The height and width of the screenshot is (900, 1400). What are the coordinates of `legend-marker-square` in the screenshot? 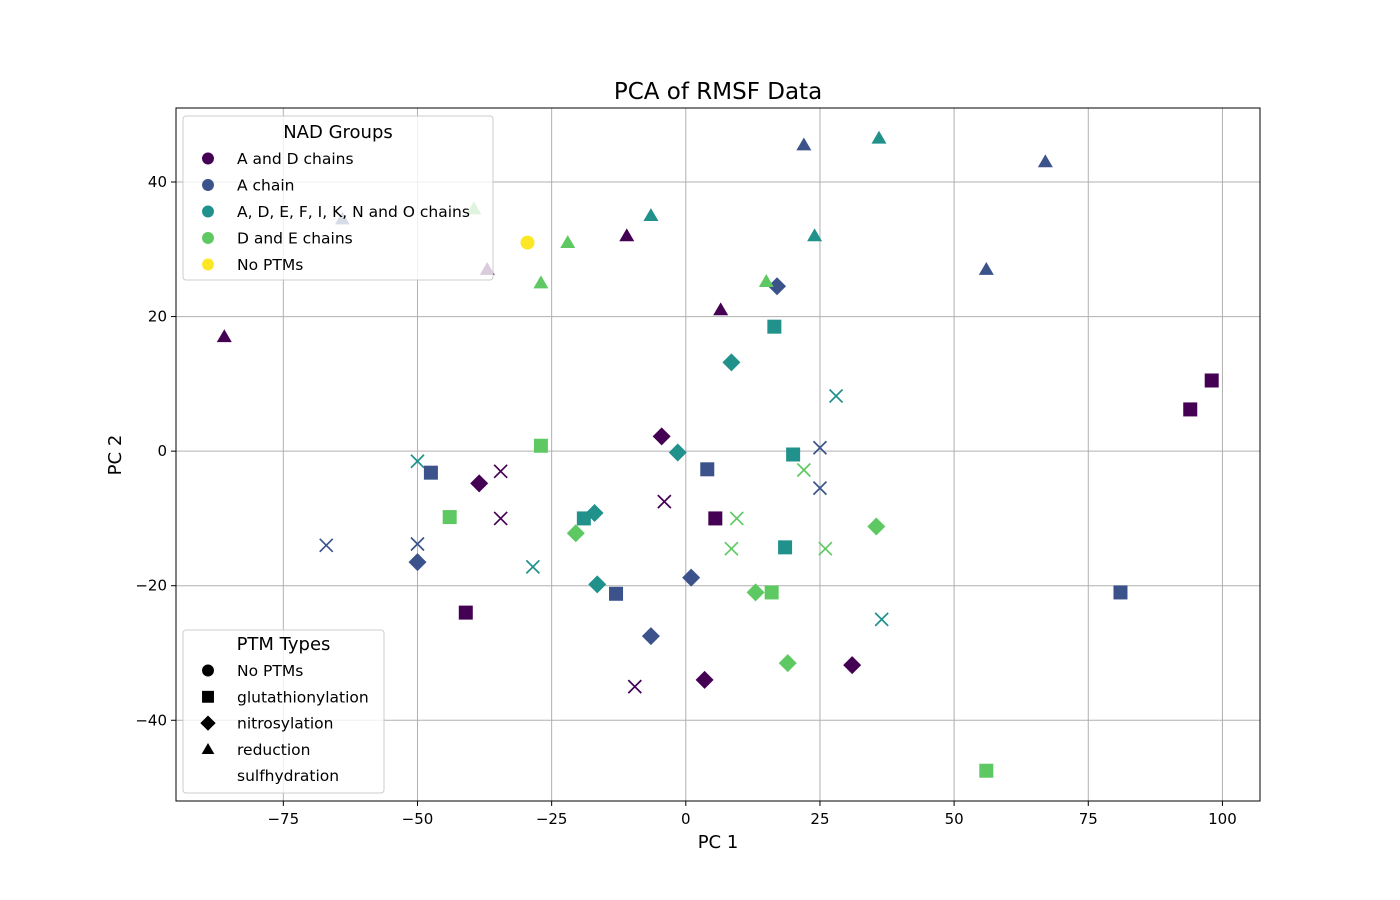 It's located at (208, 696).